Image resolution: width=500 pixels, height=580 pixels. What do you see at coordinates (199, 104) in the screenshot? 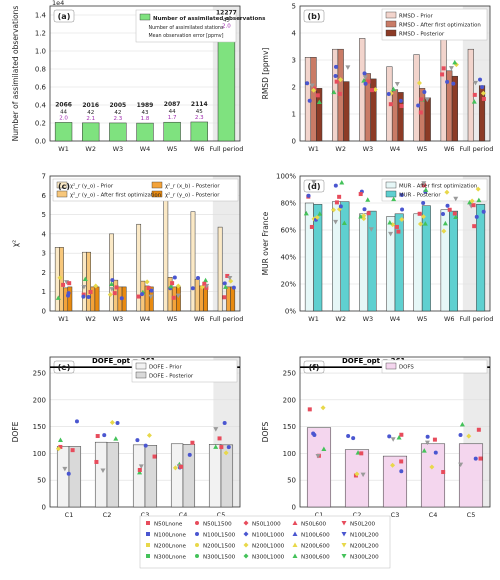
I see `obs-count-label: 2114` at bounding box center [199, 104].